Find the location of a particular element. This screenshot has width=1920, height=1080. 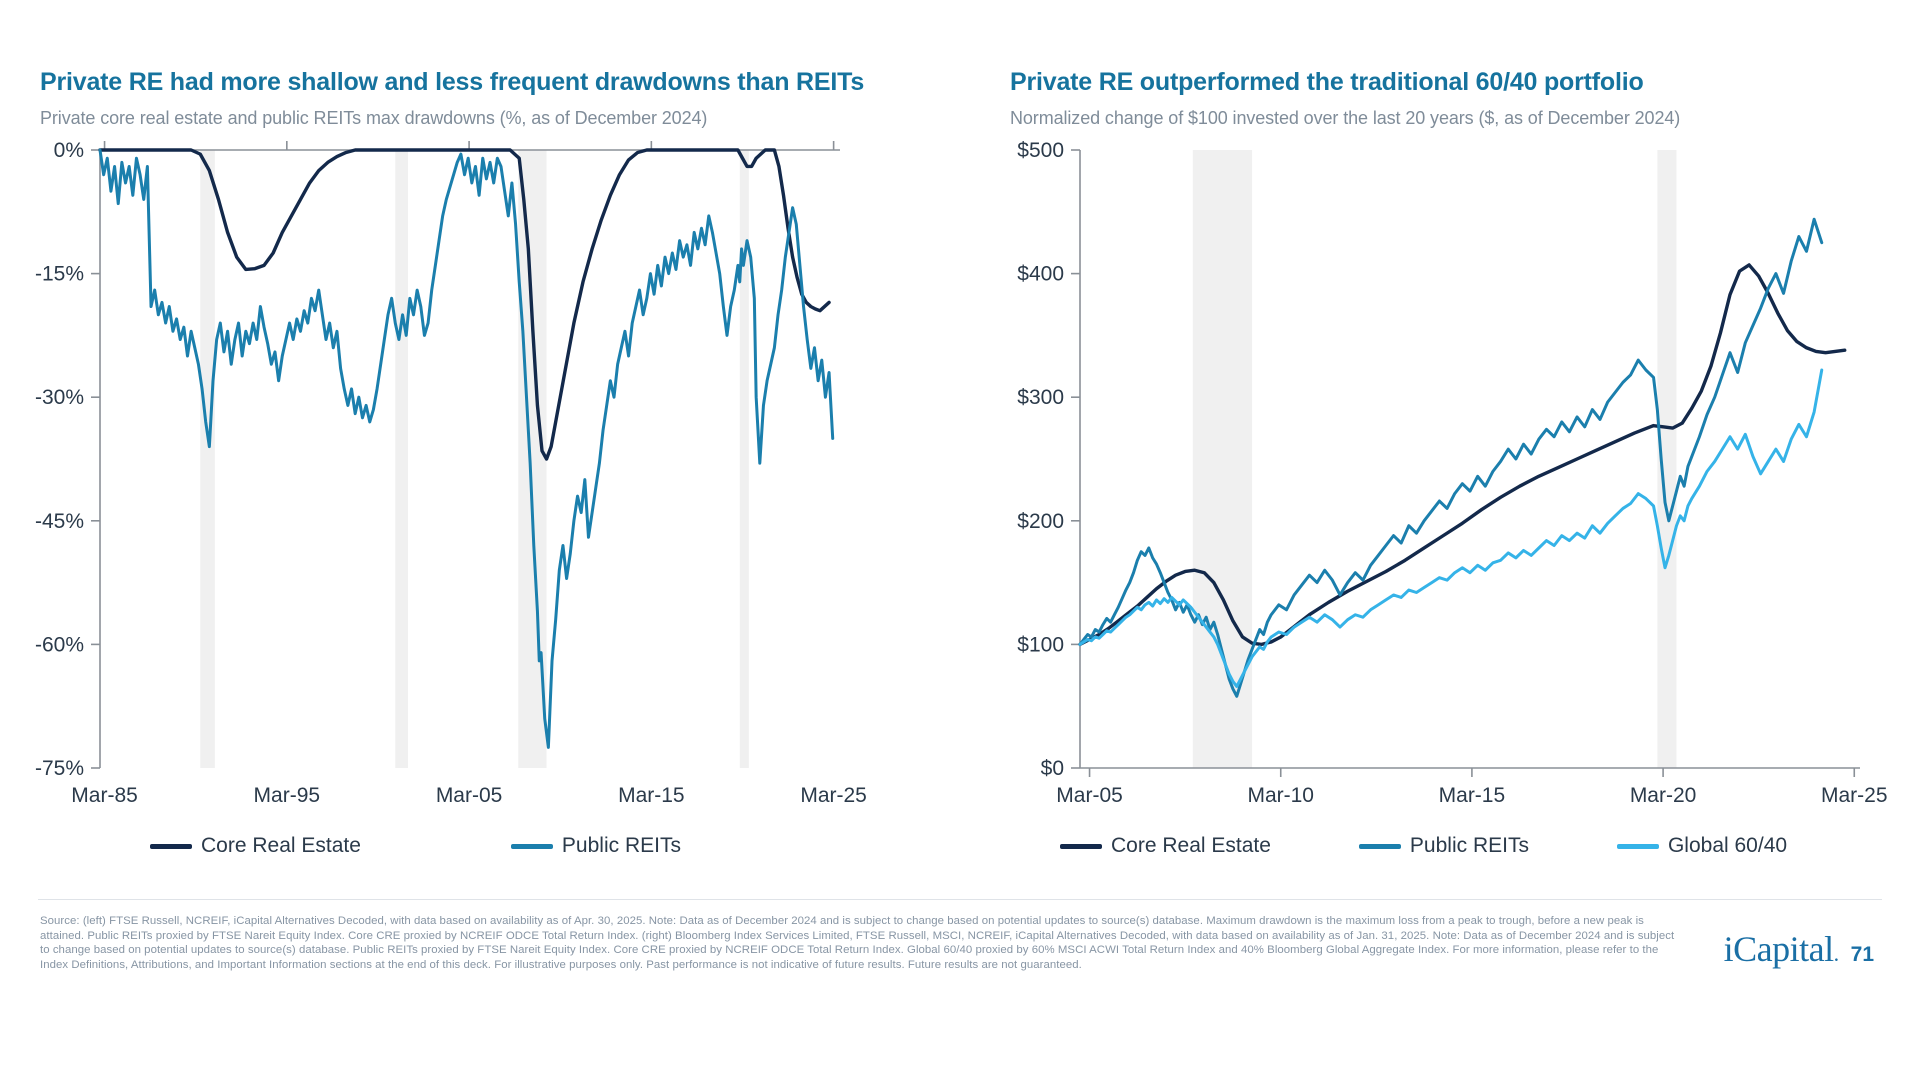

icapital-logo: iCapital. is located at coordinates (1781, 949).